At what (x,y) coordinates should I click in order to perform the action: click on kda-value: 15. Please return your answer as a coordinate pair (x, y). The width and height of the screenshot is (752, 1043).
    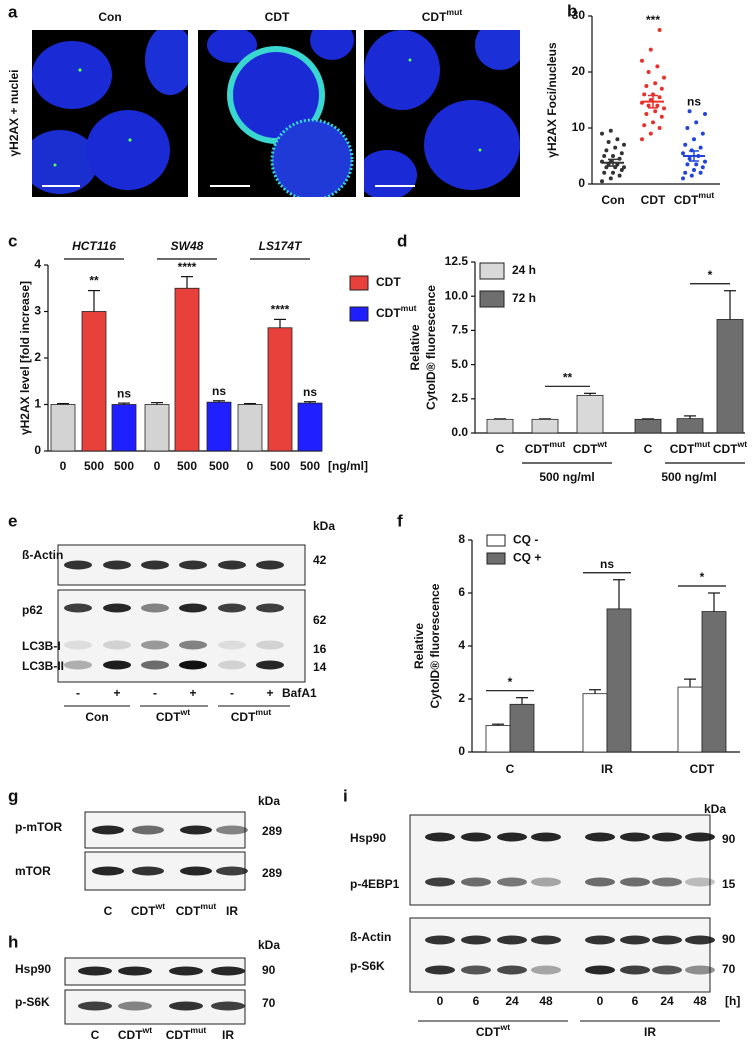
    Looking at the image, I should click on (729, 884).